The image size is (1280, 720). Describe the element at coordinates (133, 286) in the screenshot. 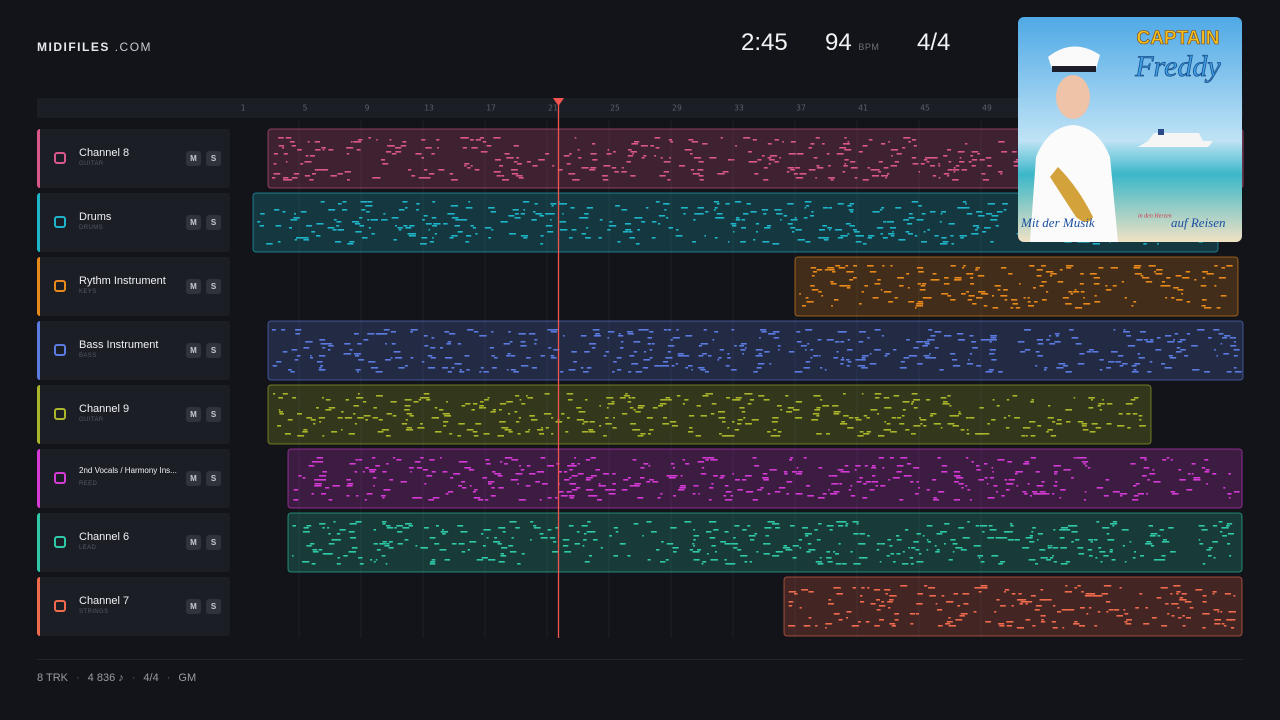

I see `track-header: Rythm Instrument KEYS M S` at that location.